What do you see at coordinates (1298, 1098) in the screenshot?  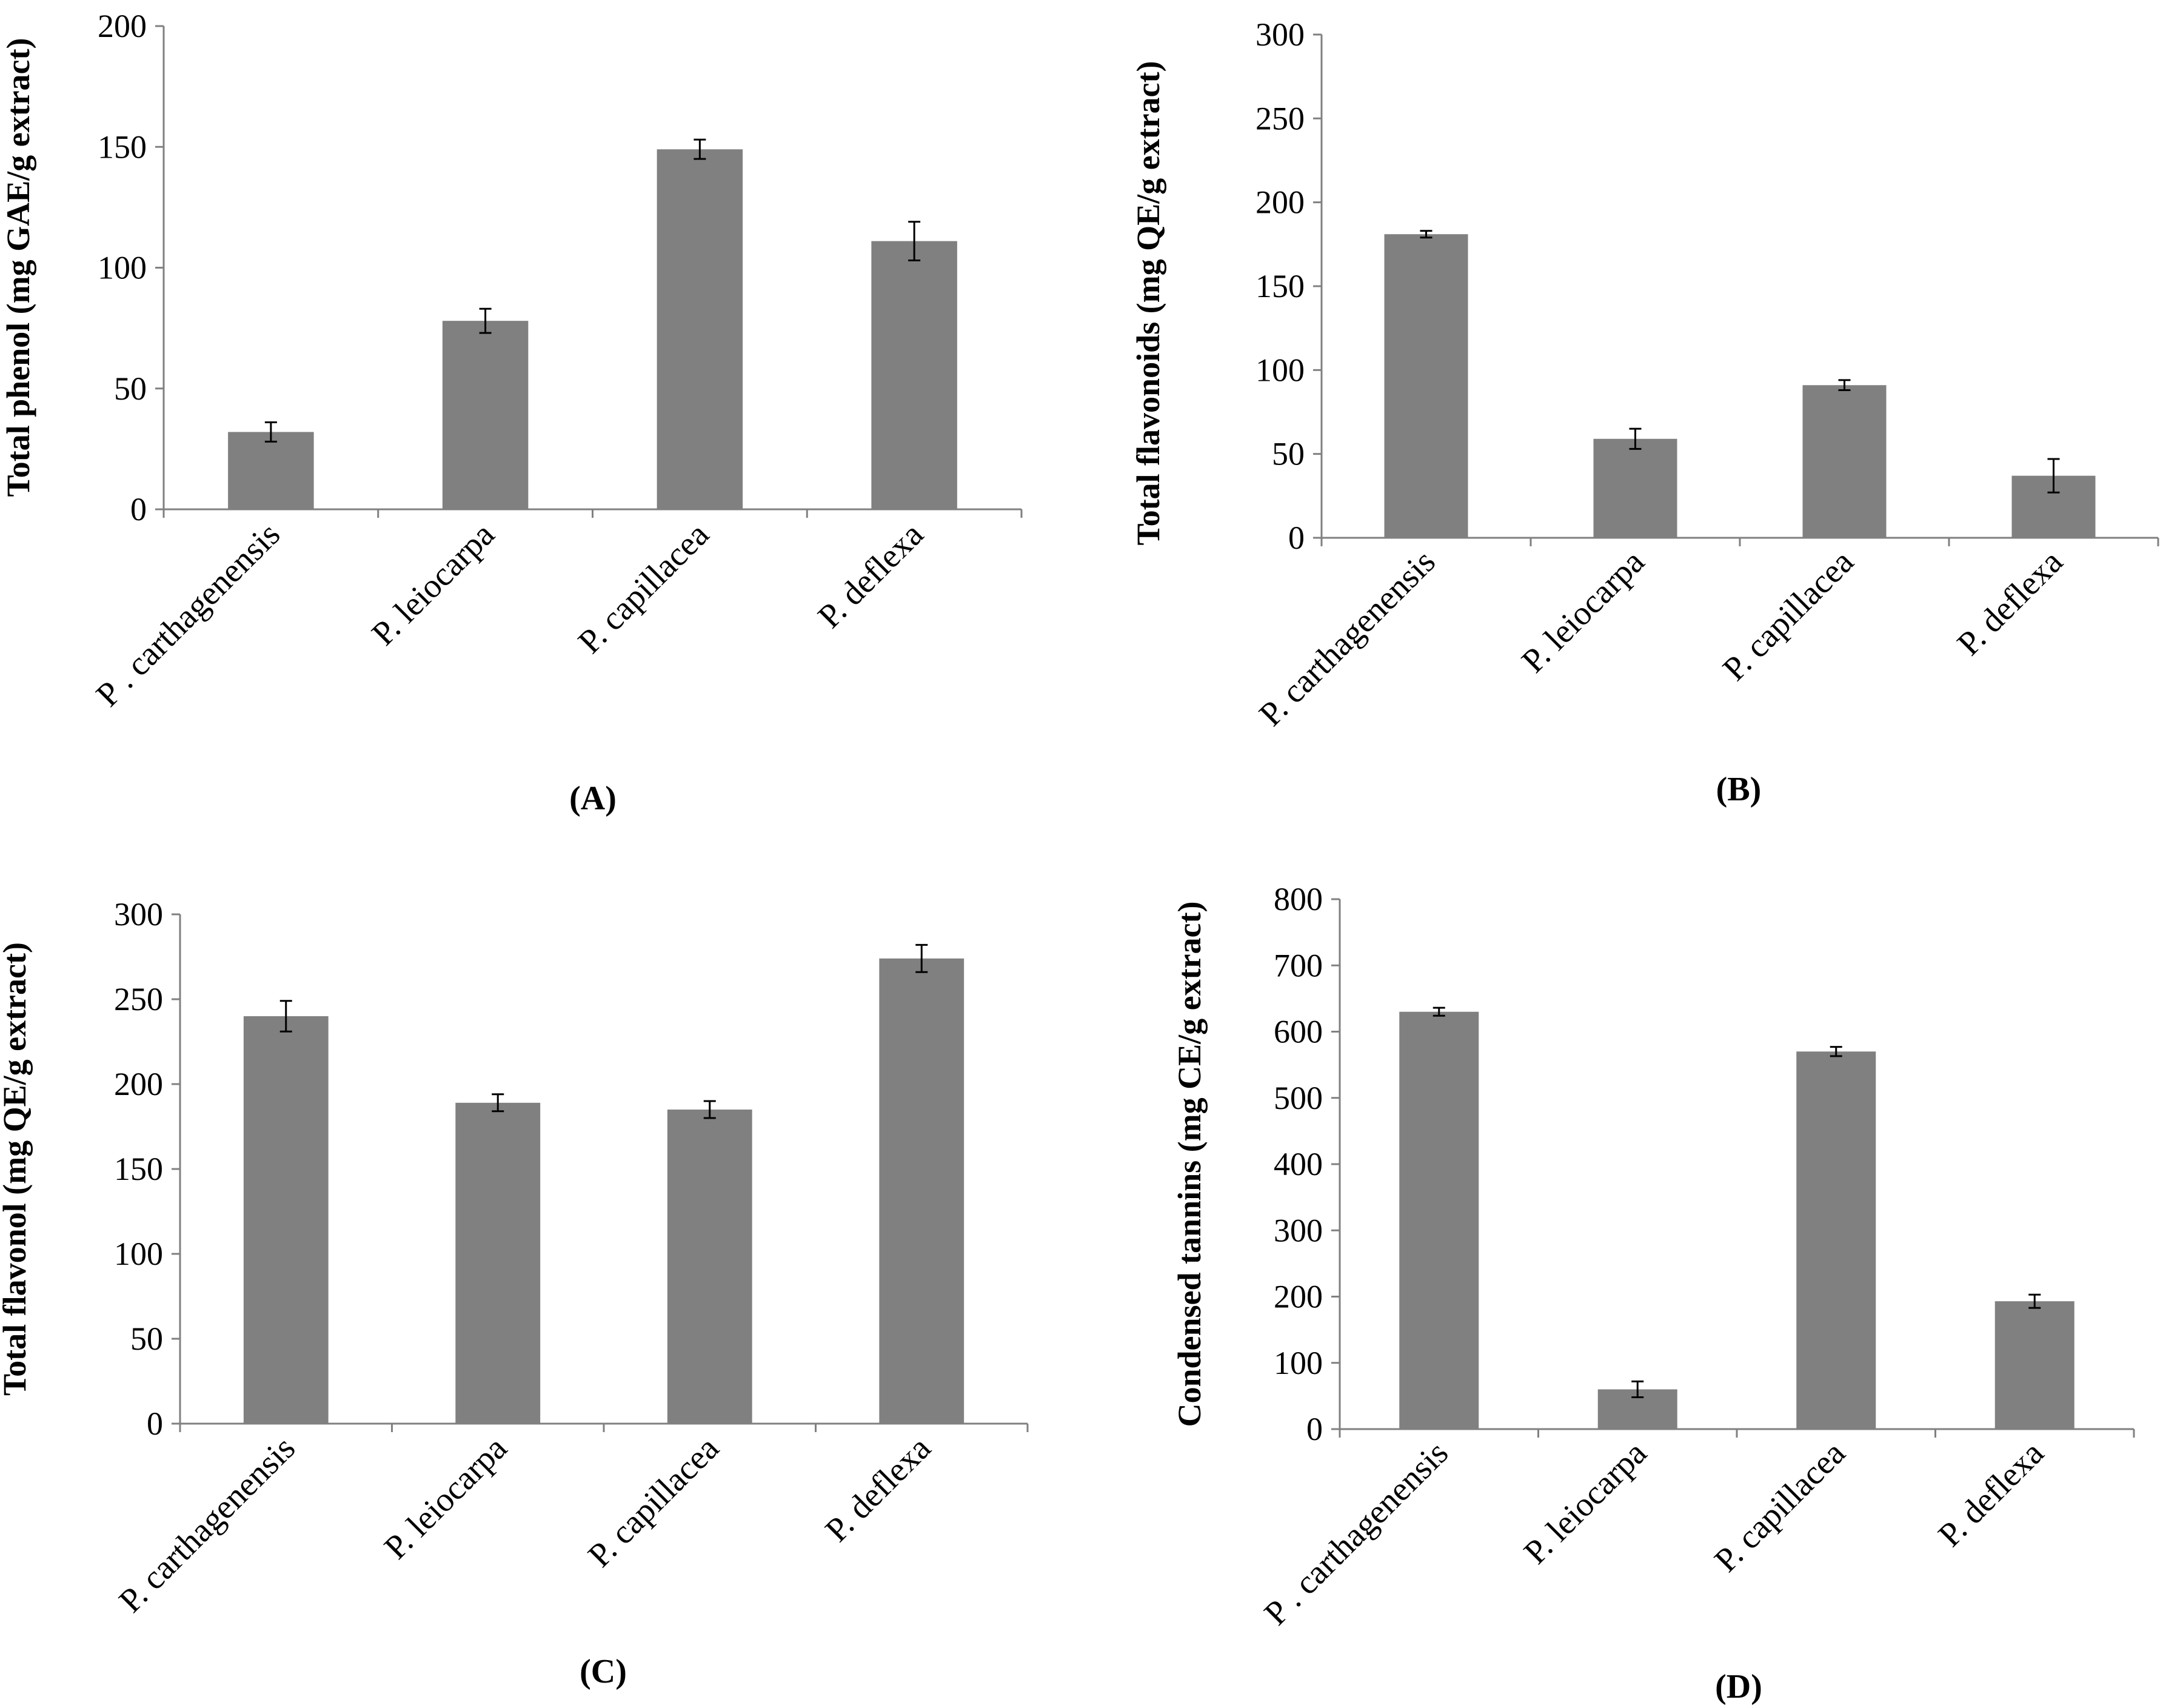 I see `y-tick-label: 500` at bounding box center [1298, 1098].